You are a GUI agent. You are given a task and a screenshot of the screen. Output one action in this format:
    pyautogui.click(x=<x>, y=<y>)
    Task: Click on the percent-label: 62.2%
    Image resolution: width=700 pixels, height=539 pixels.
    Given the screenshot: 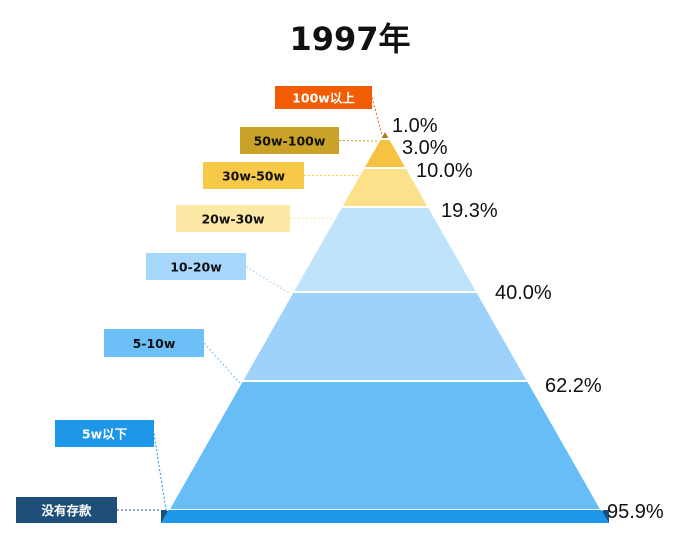 What is the action you would take?
    pyautogui.click(x=573, y=386)
    